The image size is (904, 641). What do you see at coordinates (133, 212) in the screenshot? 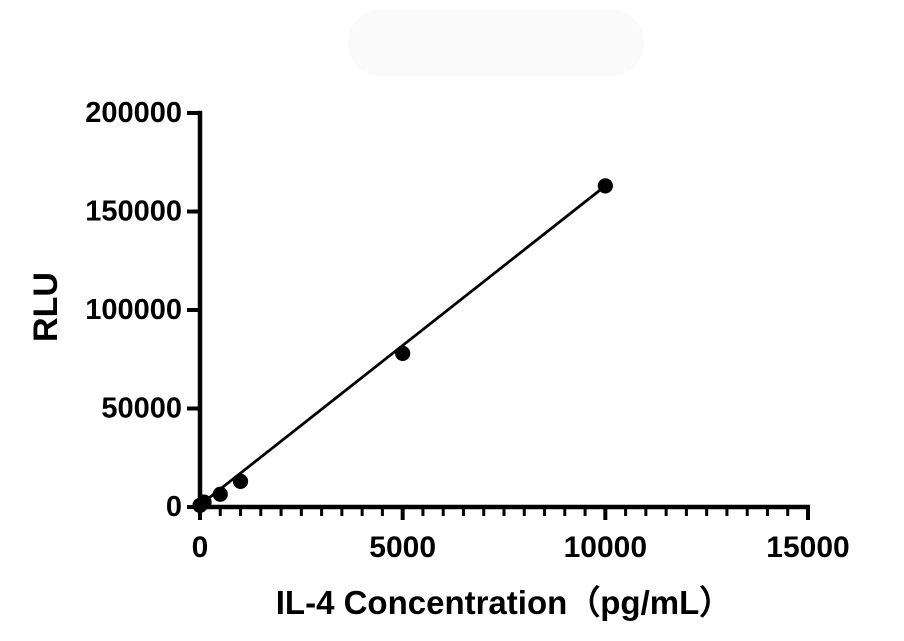
I see `y-tick-label: 150000` at bounding box center [133, 212].